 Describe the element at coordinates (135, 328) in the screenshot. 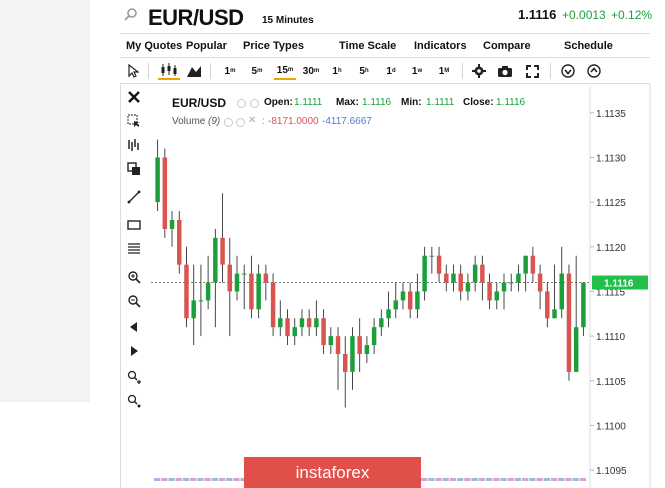

I see `scroll-left-icon` at that location.